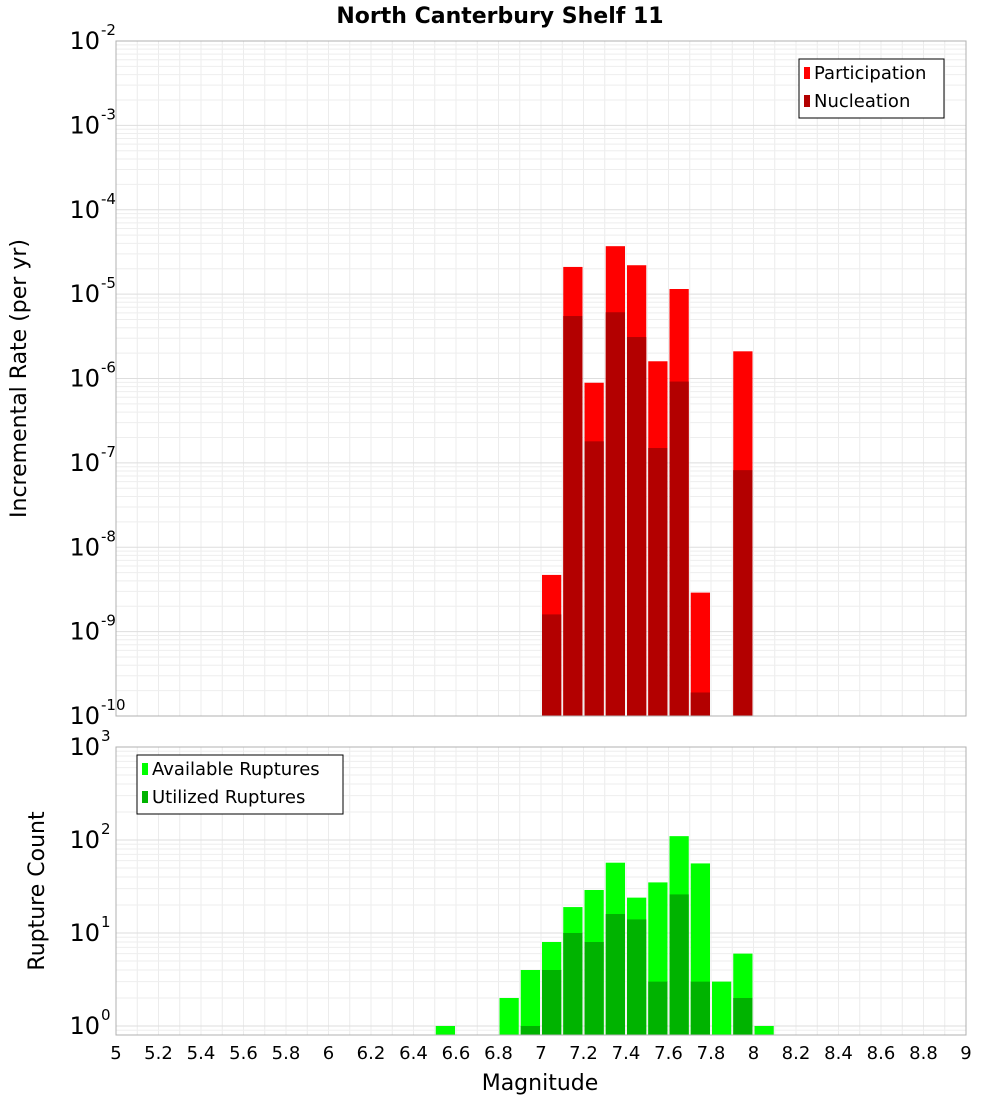  I want to click on x-tick-label: 5.8, so click(286, 1053).